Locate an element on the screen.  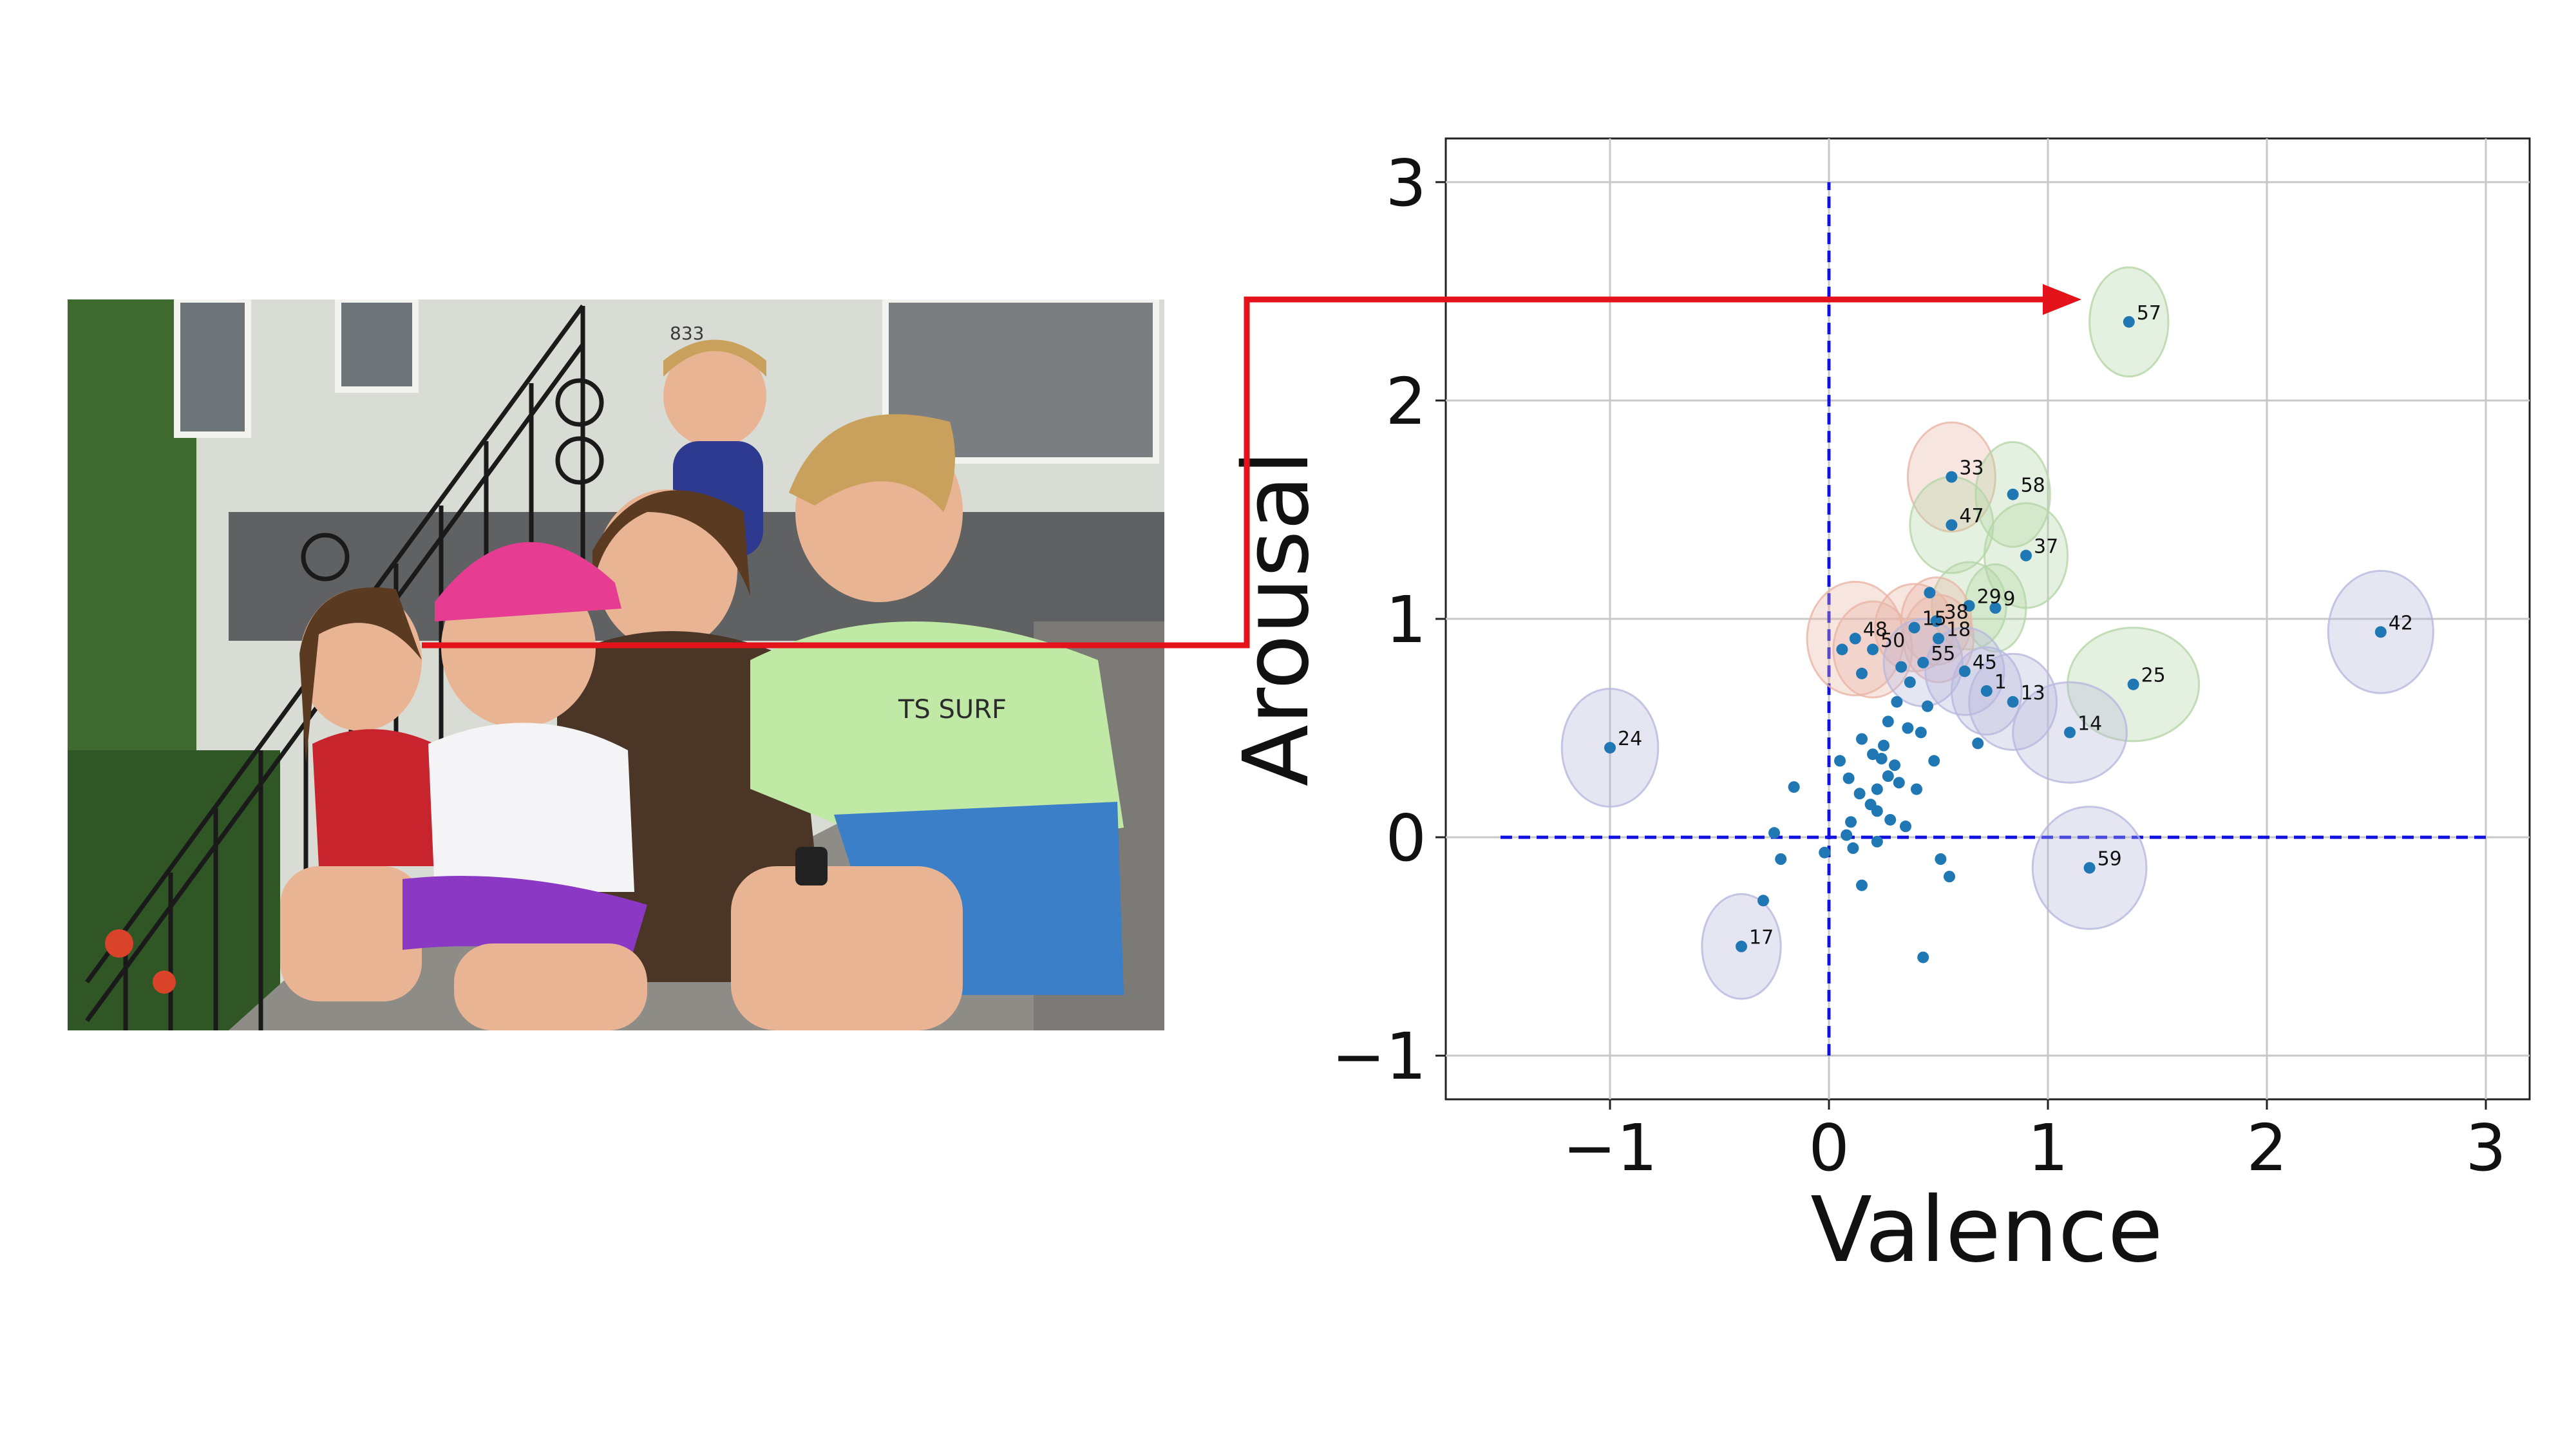
point-id-label: 50 is located at coordinates (1892, 640).